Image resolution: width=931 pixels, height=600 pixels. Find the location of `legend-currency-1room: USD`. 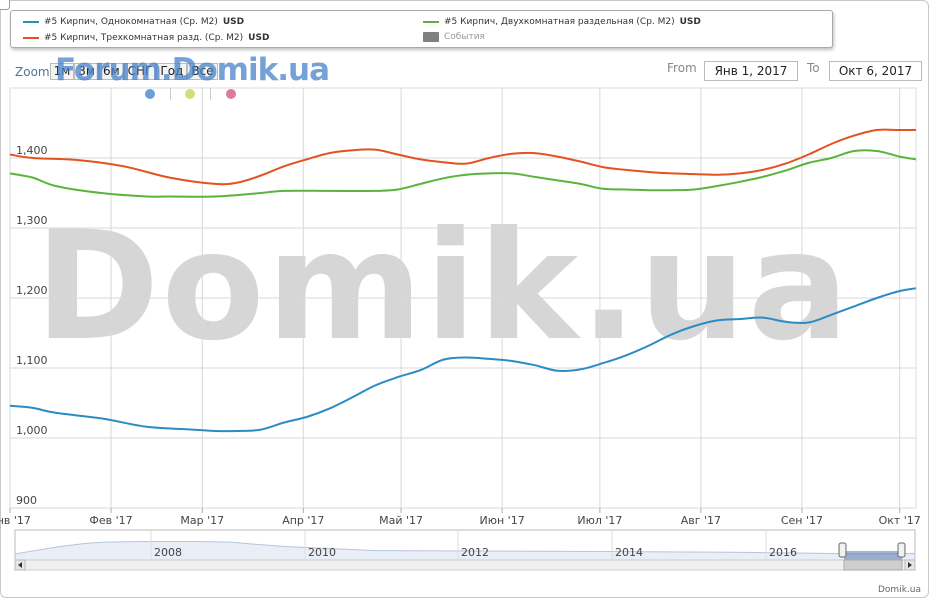

legend-currency-1room: USD is located at coordinates (233, 22).